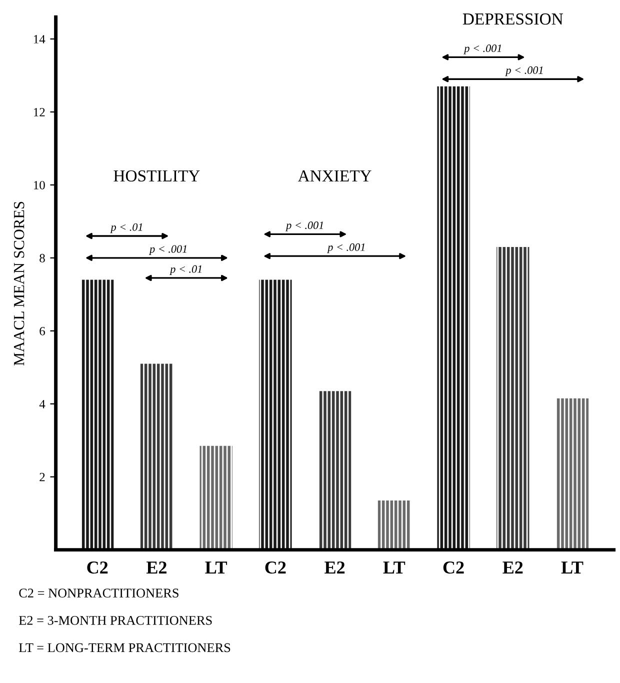 The height and width of the screenshot is (683, 620). What do you see at coordinates (40, 39) in the screenshot?
I see `y-tick-label: 14` at bounding box center [40, 39].